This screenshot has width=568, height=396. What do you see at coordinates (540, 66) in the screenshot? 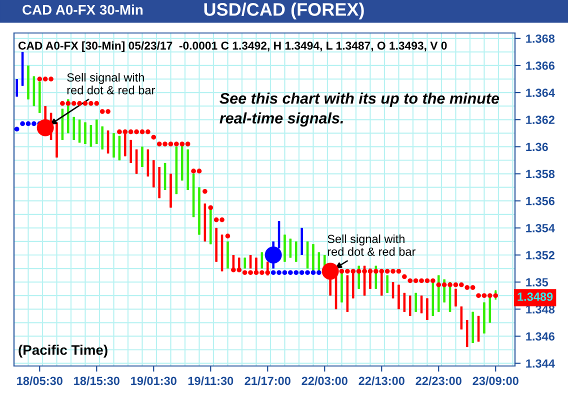
I see `y-tick-label: 1.366` at bounding box center [540, 66].